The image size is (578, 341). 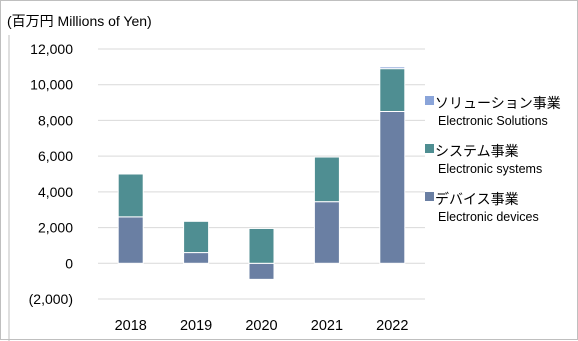 What do you see at coordinates (327, 326) in the screenshot?
I see `x-tick-label: 2021` at bounding box center [327, 326].